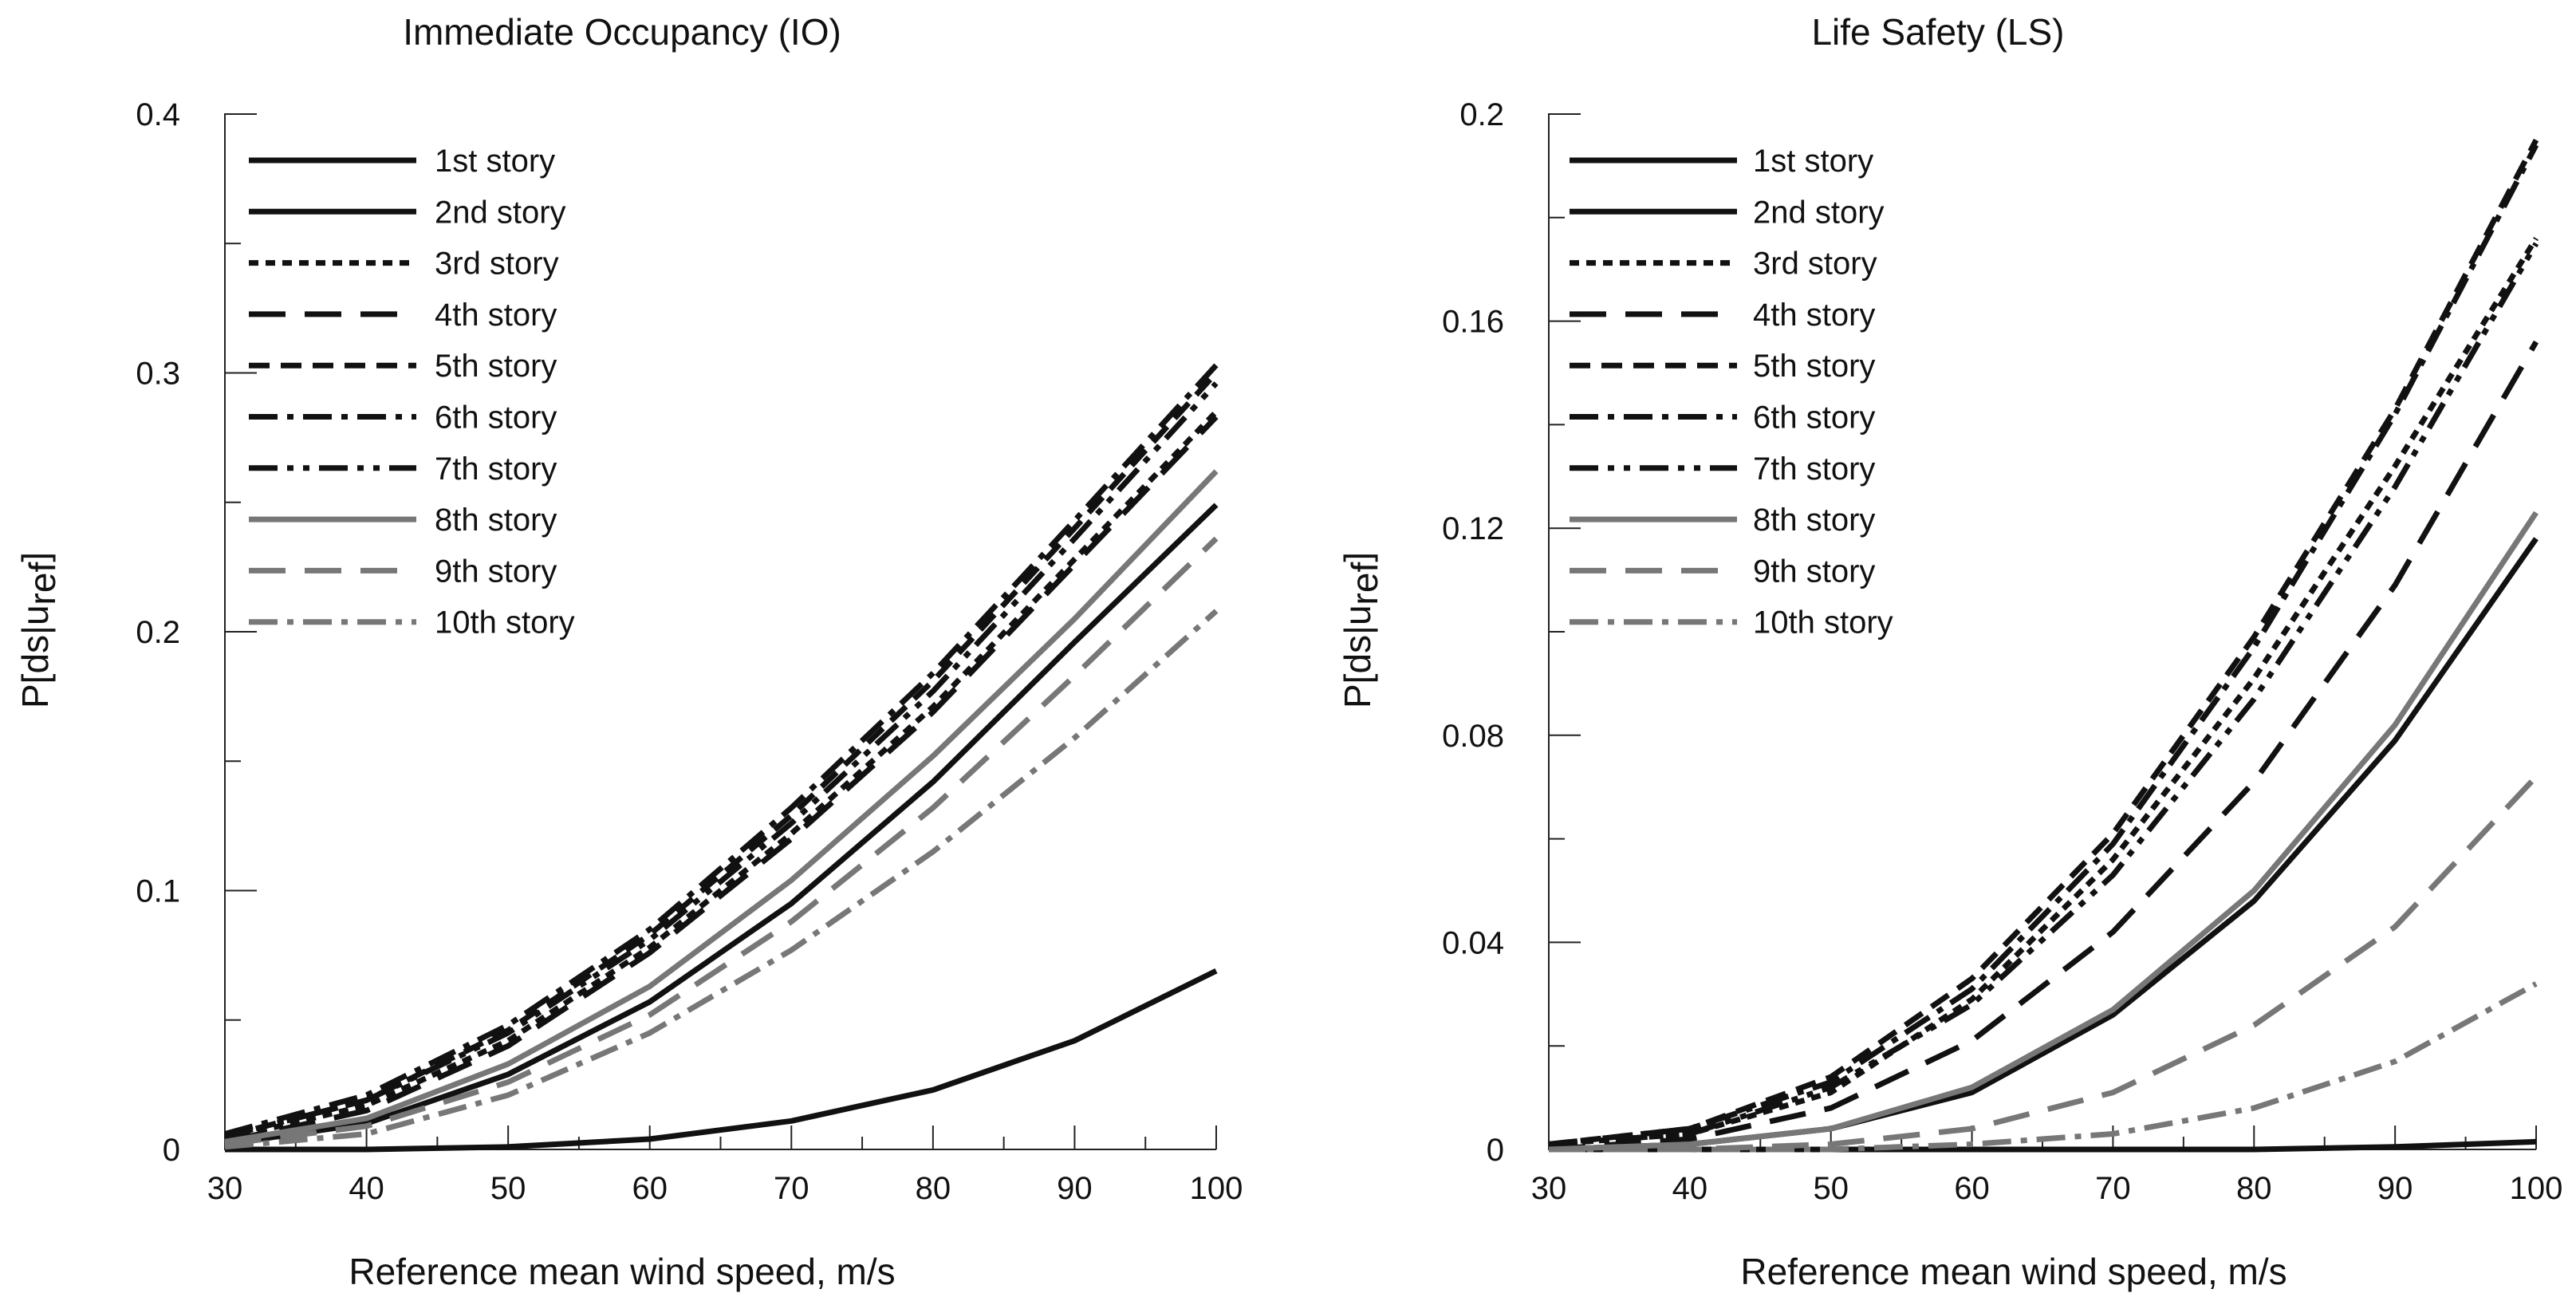  I want to click on ls-y-tick-label: 0.12, so click(1473, 528).